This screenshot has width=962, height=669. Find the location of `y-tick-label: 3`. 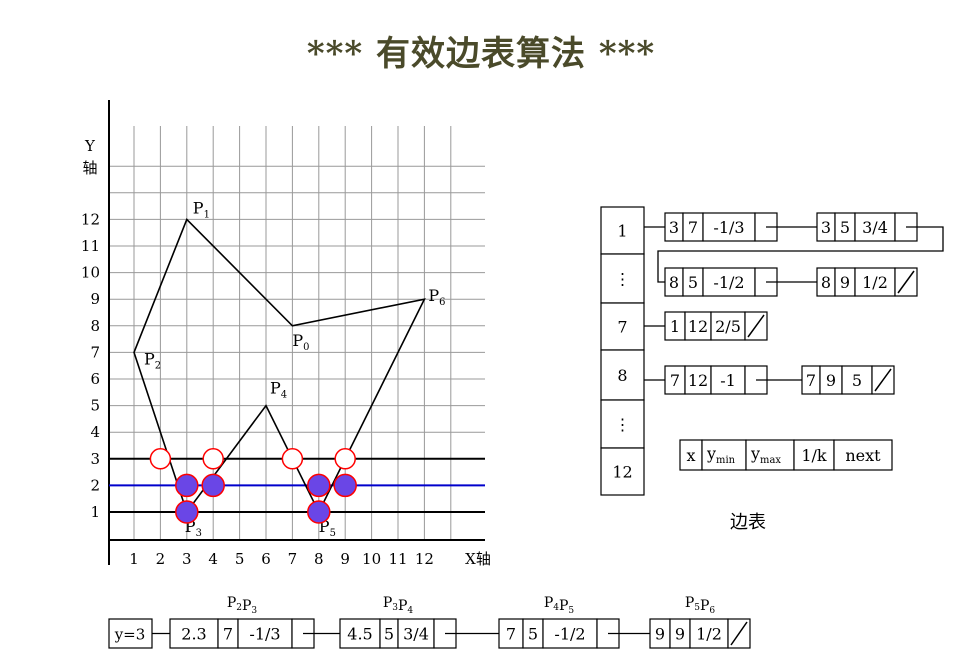

y-tick-label: 3 is located at coordinates (95, 459).